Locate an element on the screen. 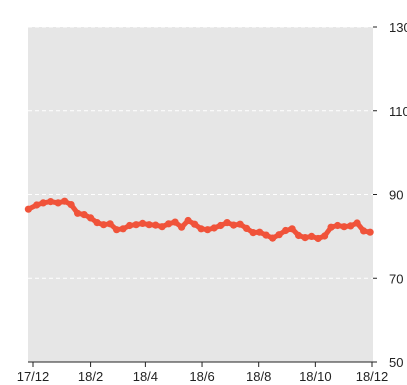  y-tick-label: 130 is located at coordinates (398, 27).